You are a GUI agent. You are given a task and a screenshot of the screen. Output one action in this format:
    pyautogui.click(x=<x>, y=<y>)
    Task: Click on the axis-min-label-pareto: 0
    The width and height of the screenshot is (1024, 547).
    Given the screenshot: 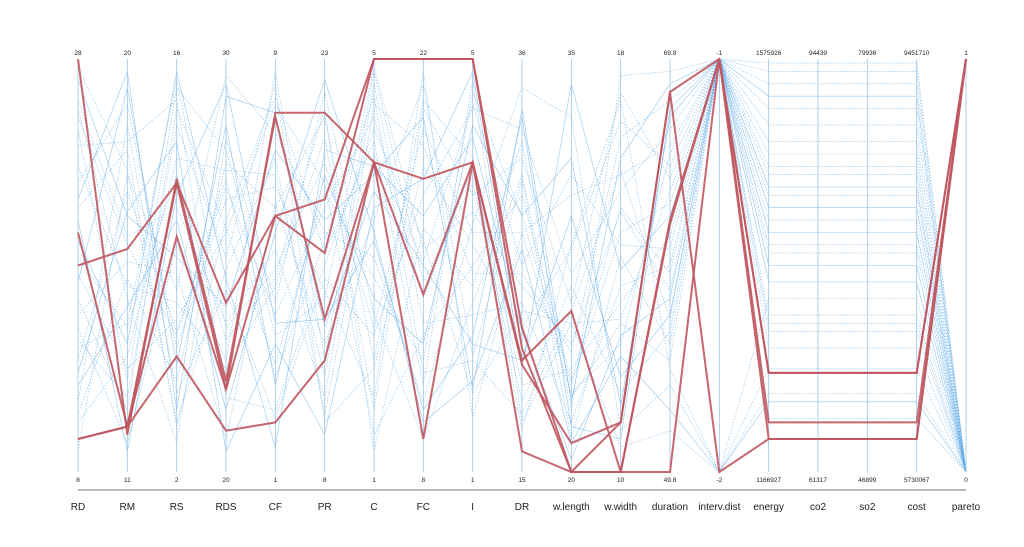 What is the action you would take?
    pyautogui.click(x=966, y=480)
    